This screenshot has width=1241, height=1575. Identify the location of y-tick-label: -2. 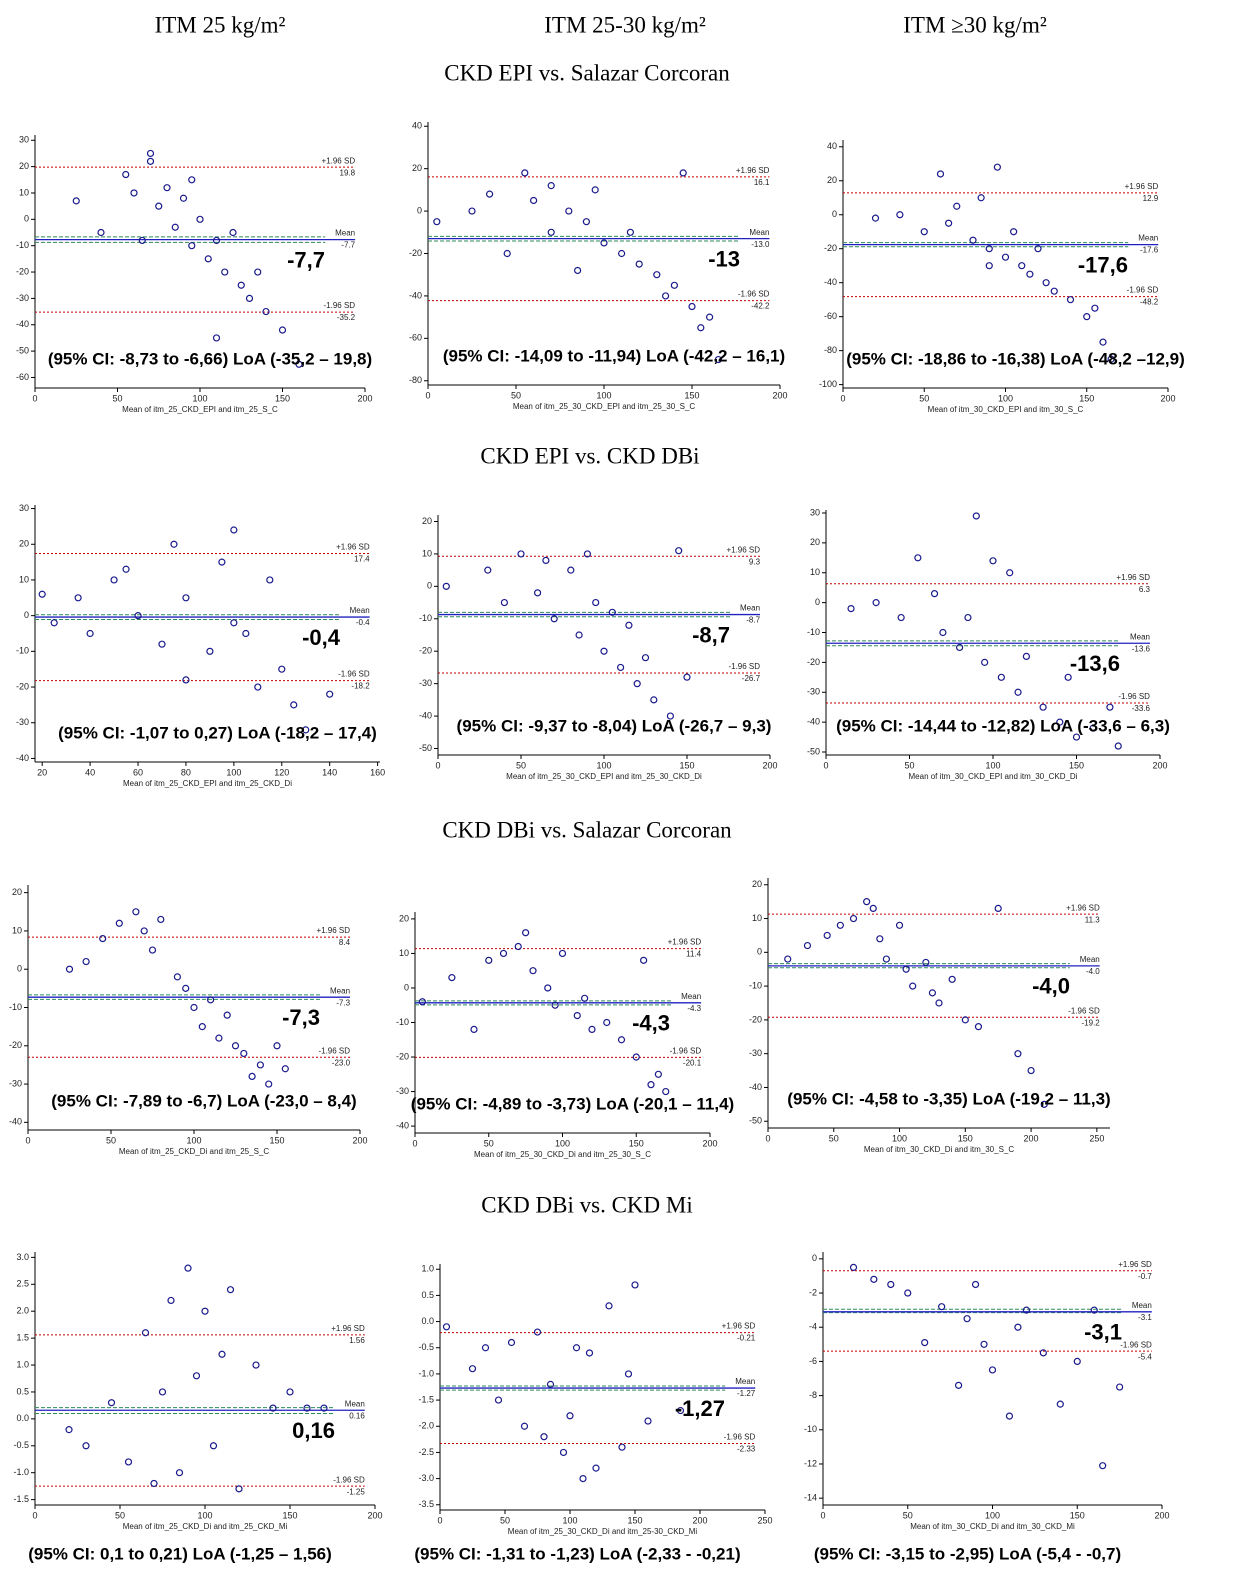
(813, 1292).